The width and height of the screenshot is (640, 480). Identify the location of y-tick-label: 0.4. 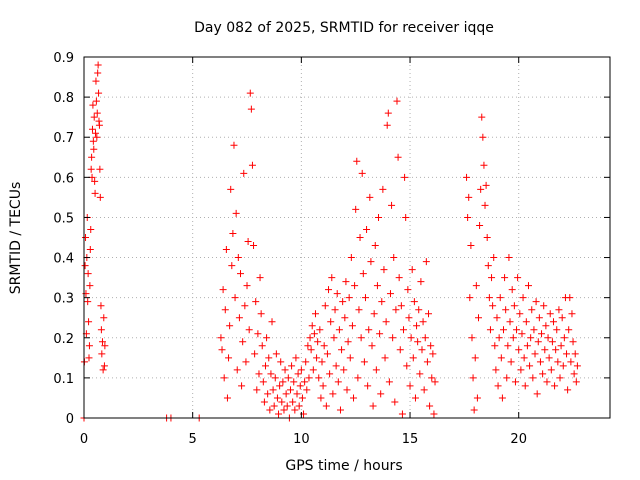
(63, 259).